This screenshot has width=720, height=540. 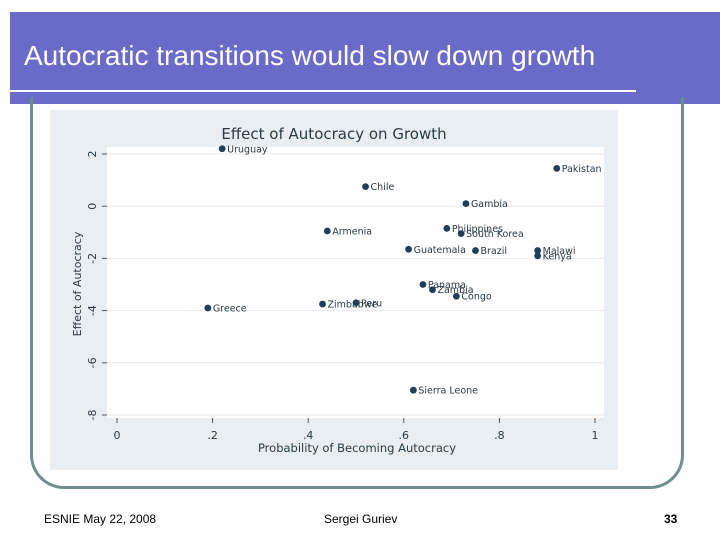 I want to click on point-label: Sierra Leone, so click(x=448, y=391).